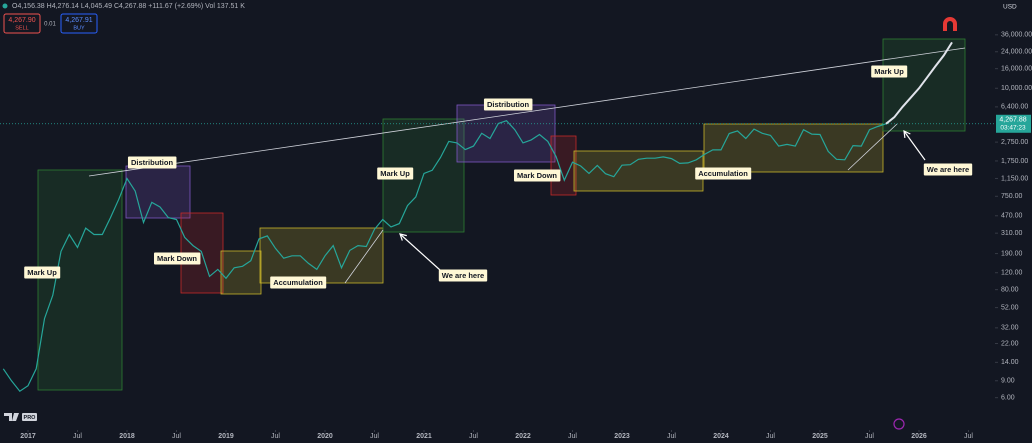 The height and width of the screenshot is (443, 1032). What do you see at coordinates (919, 83) in the screenshot?
I see `price-line` at bounding box center [919, 83].